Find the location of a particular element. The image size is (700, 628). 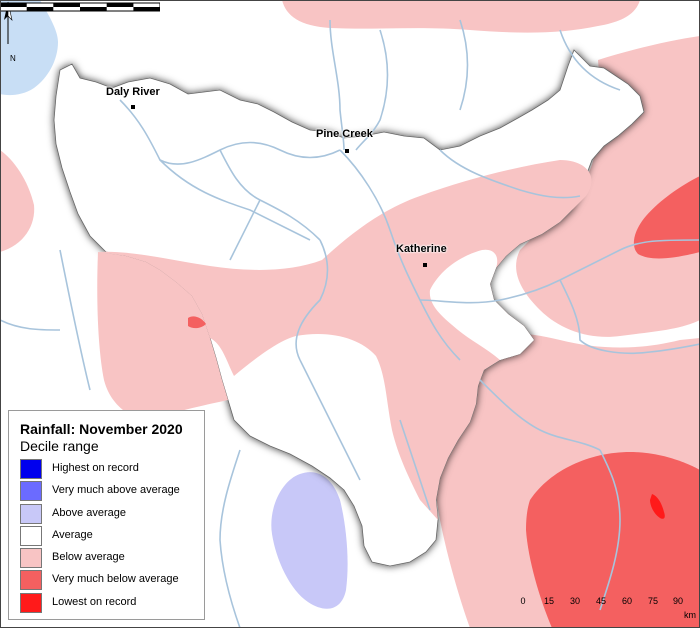

very-much-below-average-region-south is located at coordinates (613, 540).